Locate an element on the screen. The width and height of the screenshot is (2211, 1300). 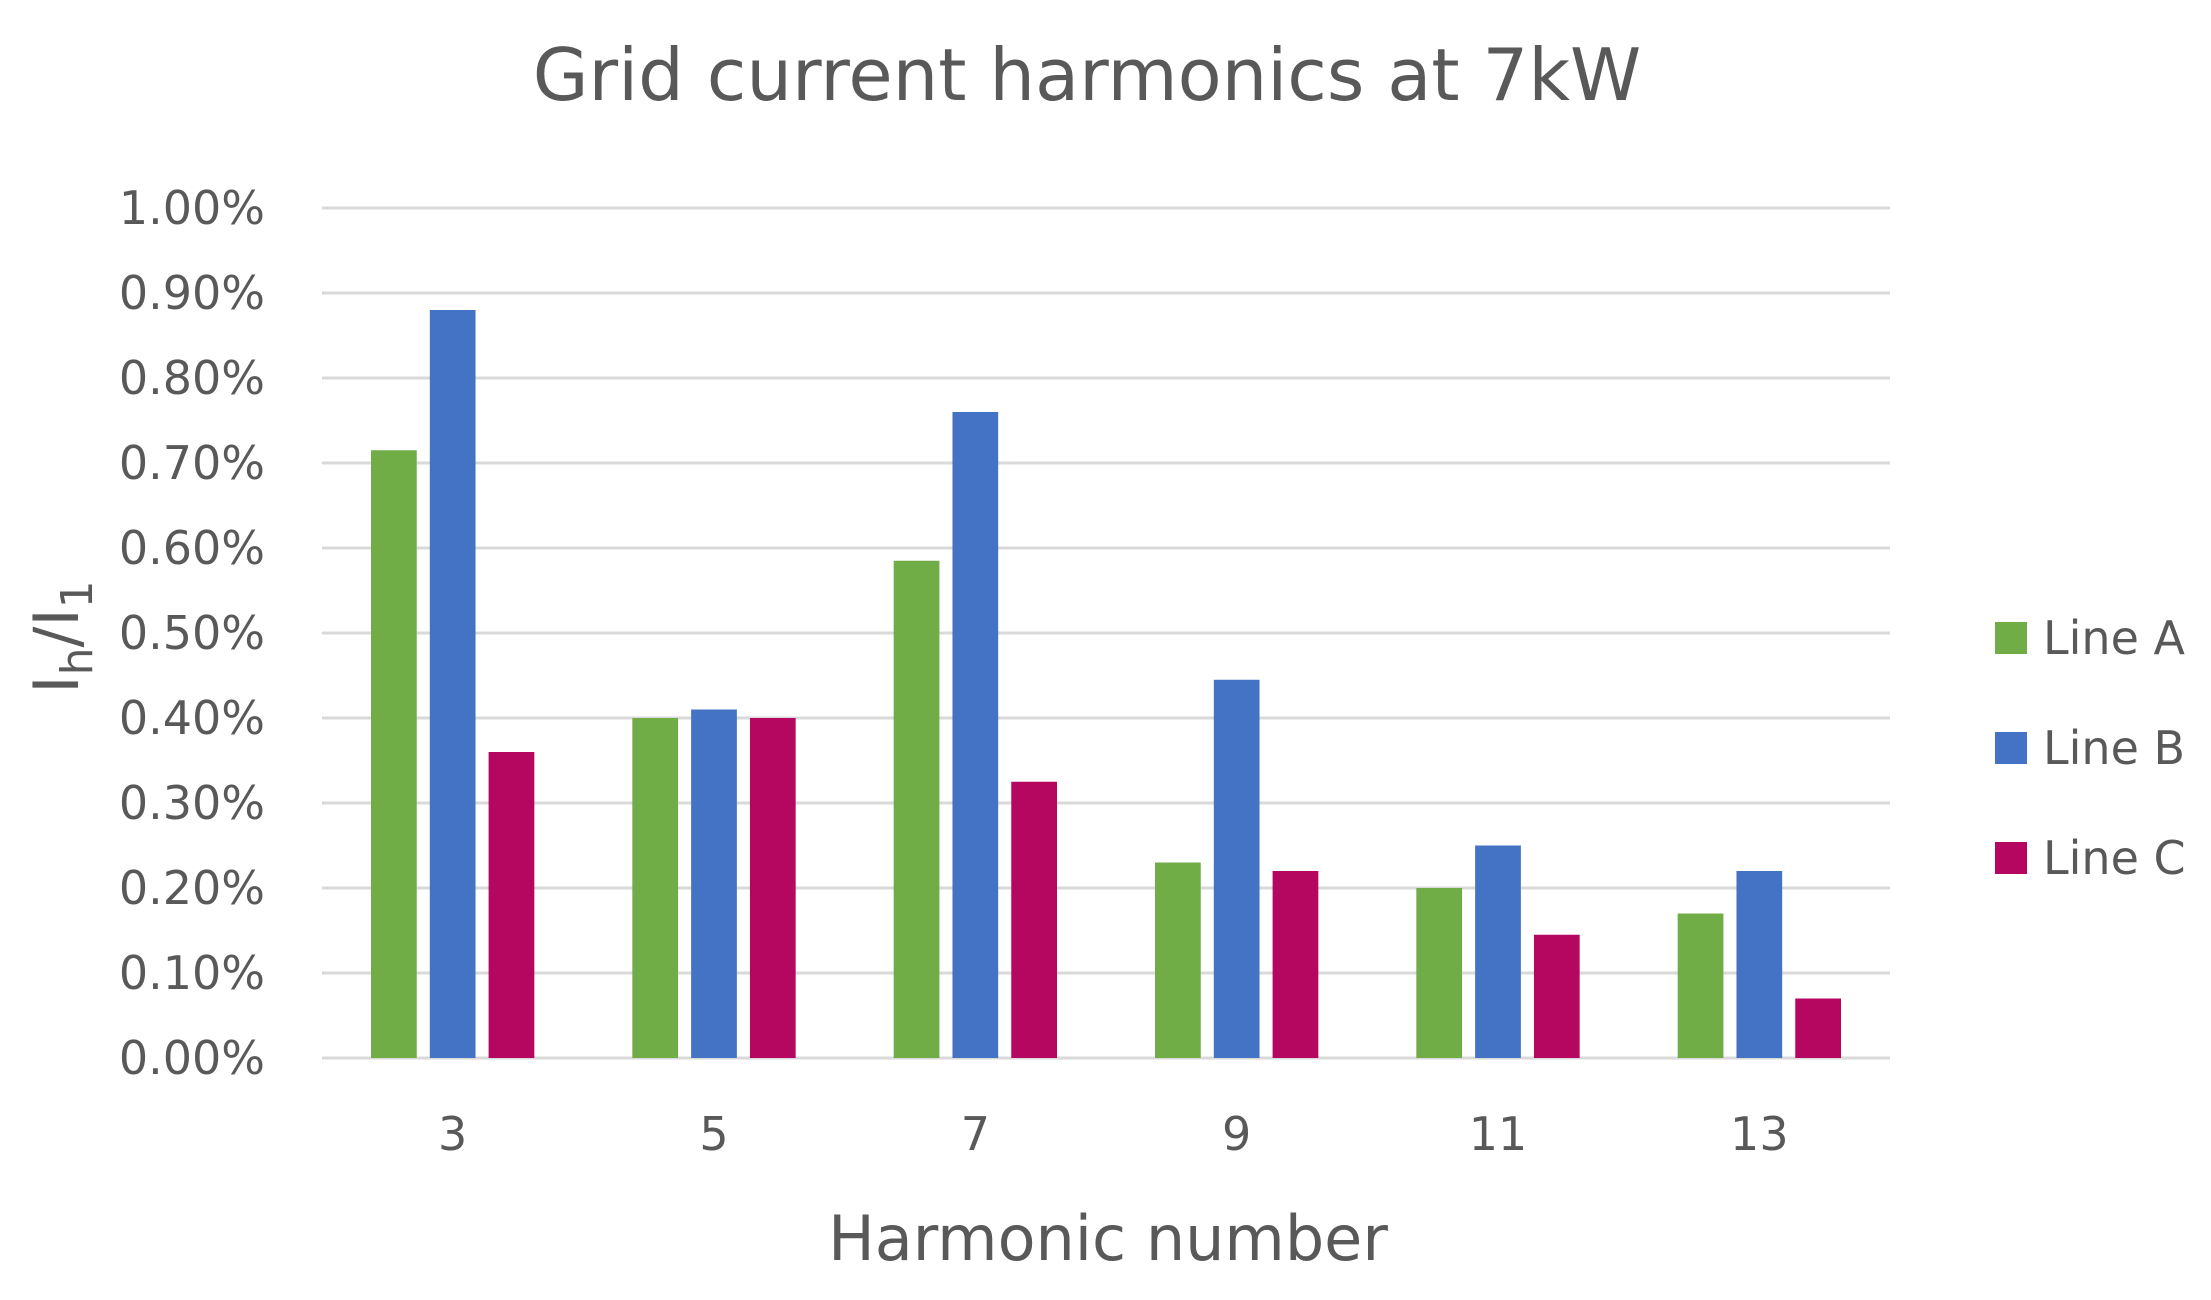
y-tick-label: 0.80% is located at coordinates (192, 378).